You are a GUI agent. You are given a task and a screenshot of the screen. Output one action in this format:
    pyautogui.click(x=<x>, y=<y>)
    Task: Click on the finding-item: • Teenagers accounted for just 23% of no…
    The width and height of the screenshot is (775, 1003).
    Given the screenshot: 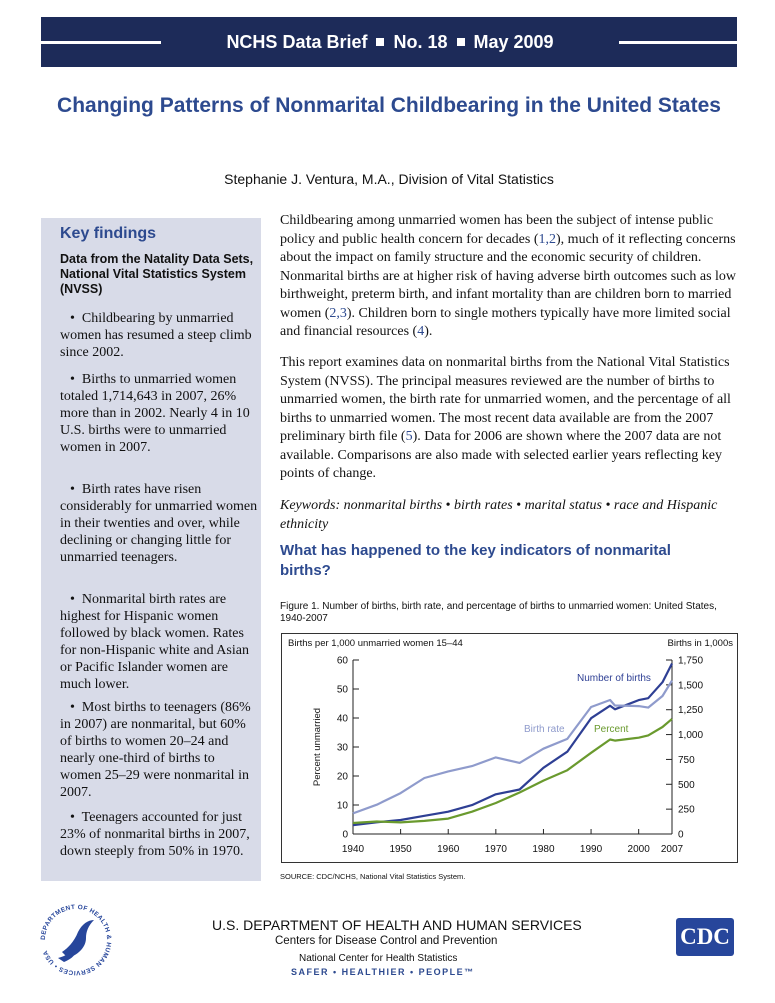 What is the action you would take?
    pyautogui.click(x=155, y=834)
    